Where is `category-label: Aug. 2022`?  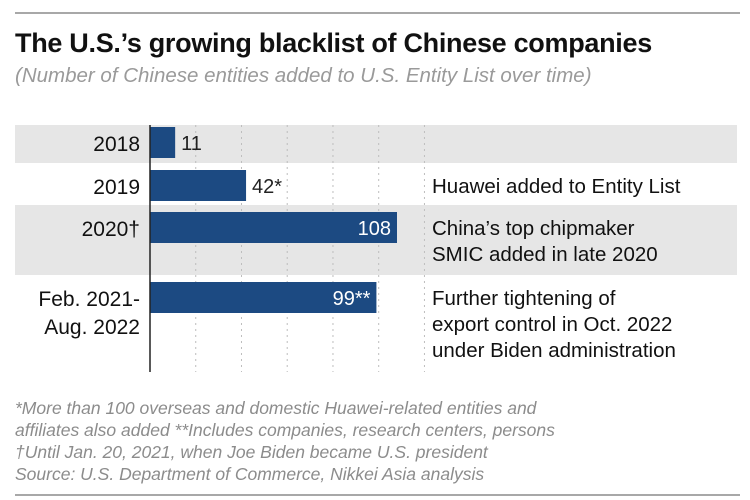 category-label: Aug. 2022 is located at coordinates (92, 327).